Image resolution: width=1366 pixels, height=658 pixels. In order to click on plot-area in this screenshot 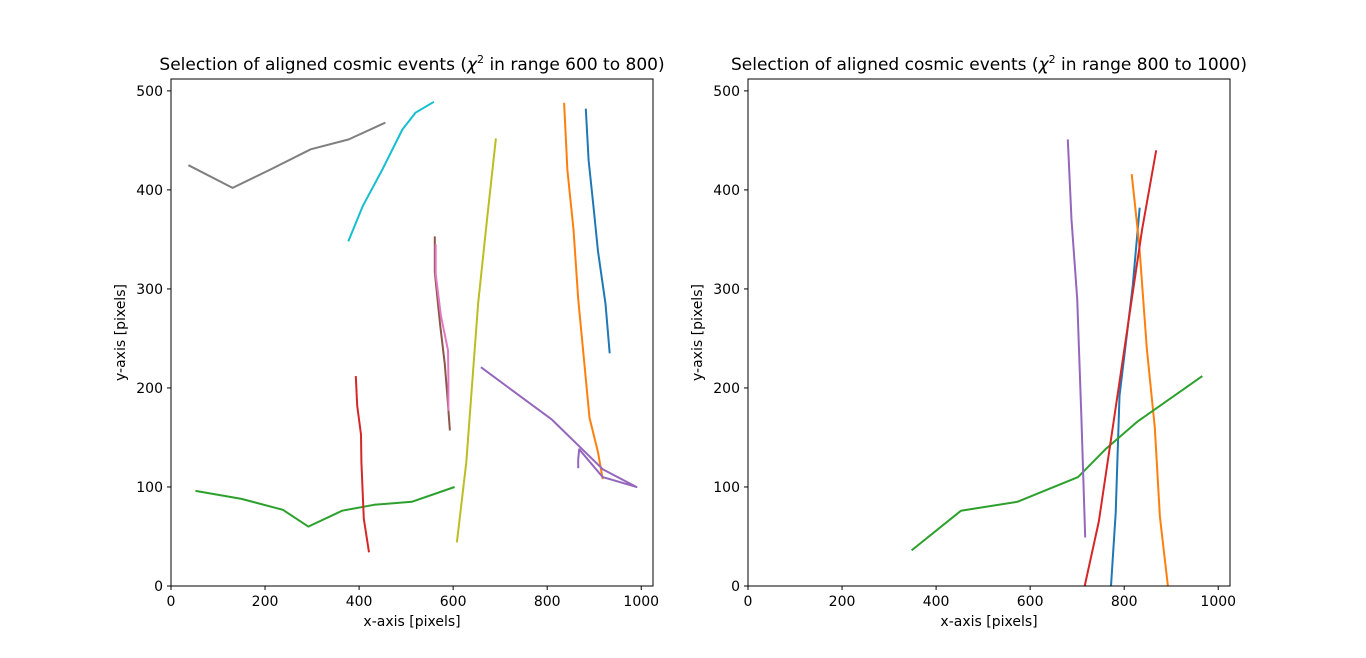, I will do `click(1056, 362)`.